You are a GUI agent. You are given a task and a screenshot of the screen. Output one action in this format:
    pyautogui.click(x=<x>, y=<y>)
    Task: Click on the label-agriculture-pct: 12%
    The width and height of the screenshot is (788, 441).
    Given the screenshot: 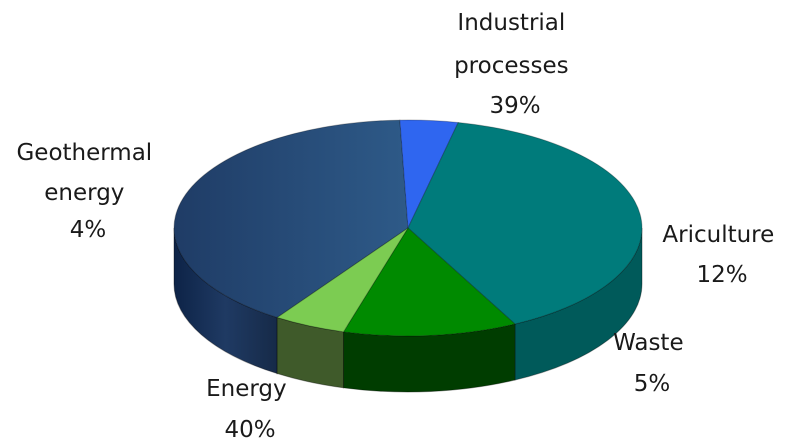 What is the action you would take?
    pyautogui.click(x=721, y=275)
    